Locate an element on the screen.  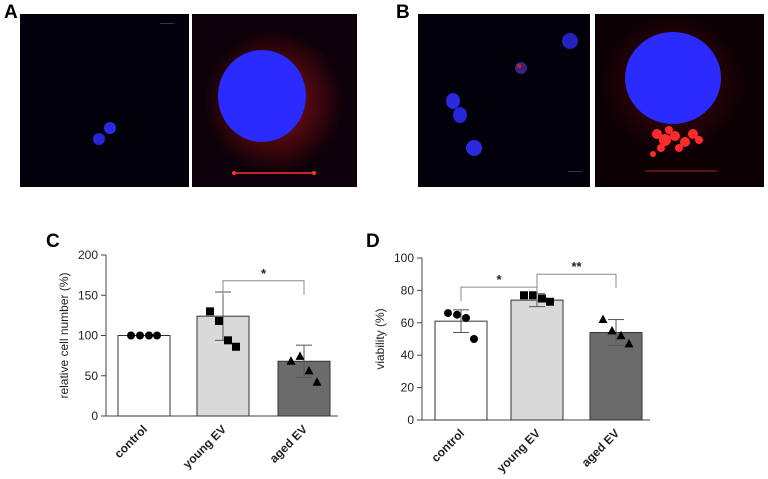
panel-label-b: B is located at coordinates (403, 12).